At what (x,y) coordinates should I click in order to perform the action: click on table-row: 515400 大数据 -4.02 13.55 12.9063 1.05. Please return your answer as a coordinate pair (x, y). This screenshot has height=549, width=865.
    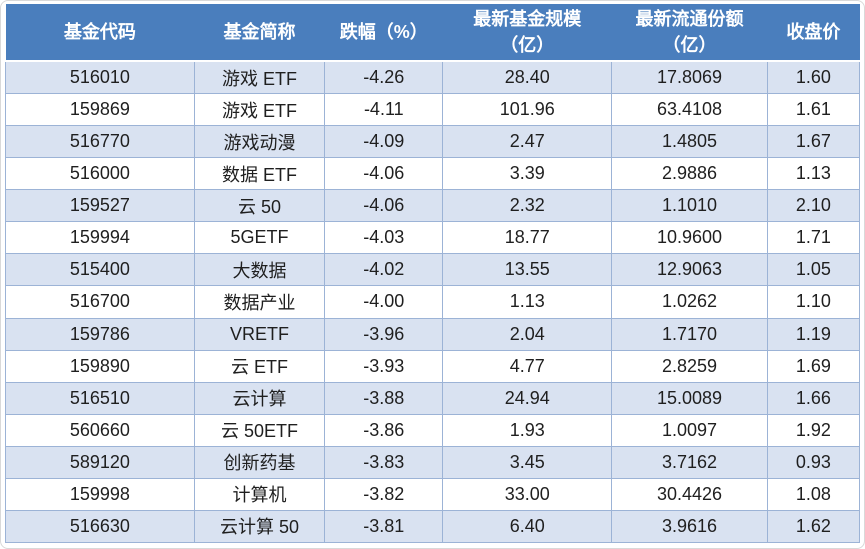
    Looking at the image, I should click on (433, 270).